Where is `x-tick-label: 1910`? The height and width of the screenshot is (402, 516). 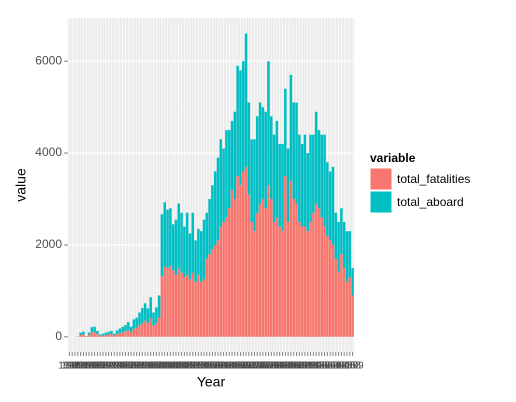 x-tick-label: 1910 is located at coordinates (75, 366).